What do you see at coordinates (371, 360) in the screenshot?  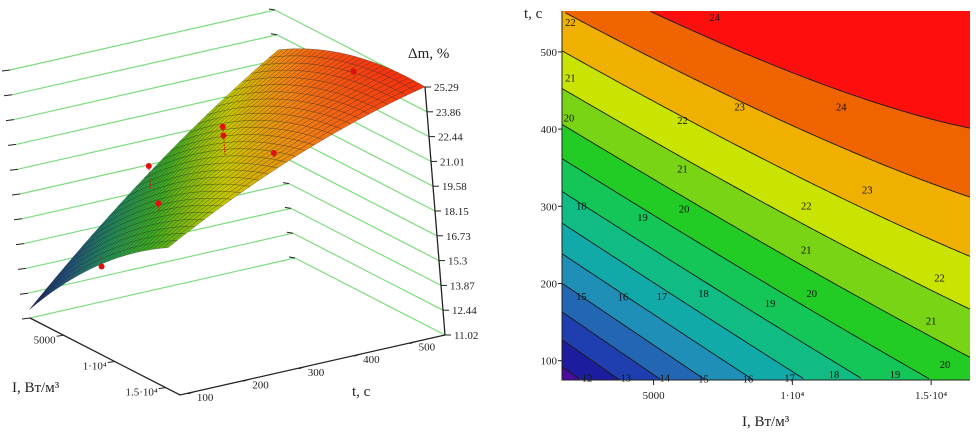 I see `t-tick-label: 400` at bounding box center [371, 360].